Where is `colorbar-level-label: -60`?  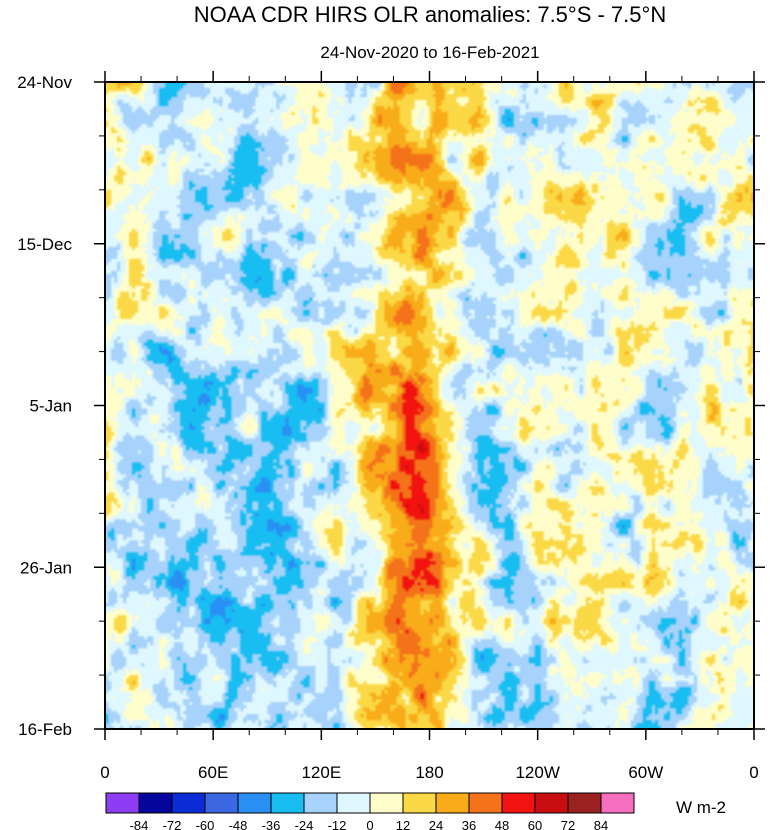
colorbar-level-label: -60 is located at coordinates (205, 824).